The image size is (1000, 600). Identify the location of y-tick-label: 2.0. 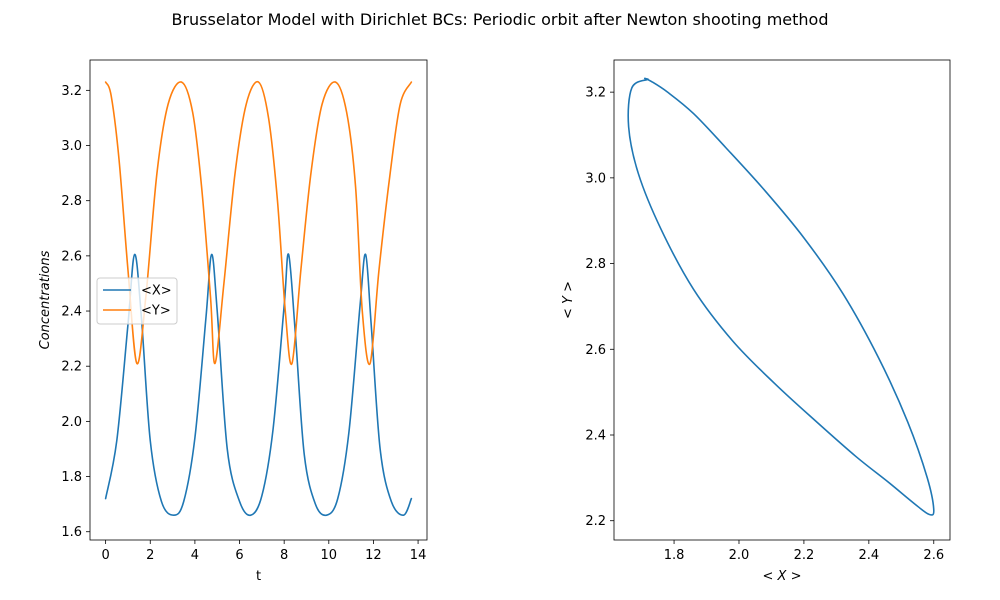
(71, 422).